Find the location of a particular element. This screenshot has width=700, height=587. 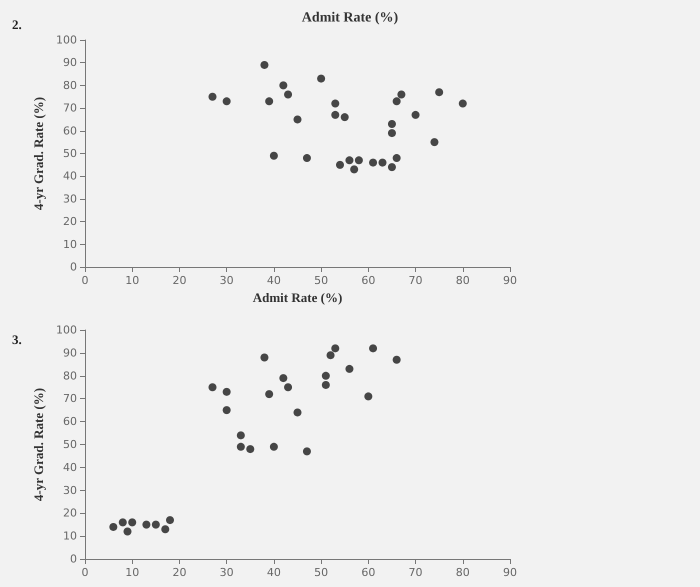

text: 2. is located at coordinates (17, 24).